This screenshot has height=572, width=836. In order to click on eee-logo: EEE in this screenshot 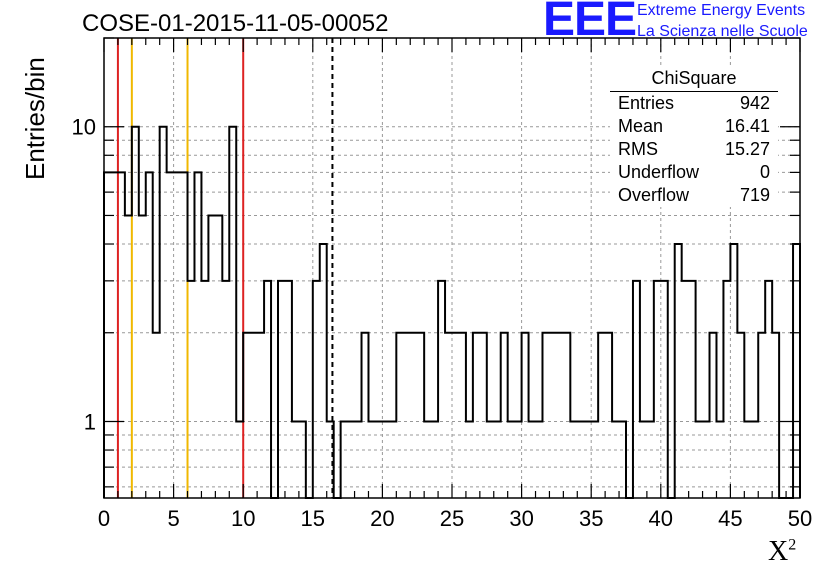, I will do `click(590, 23)`.